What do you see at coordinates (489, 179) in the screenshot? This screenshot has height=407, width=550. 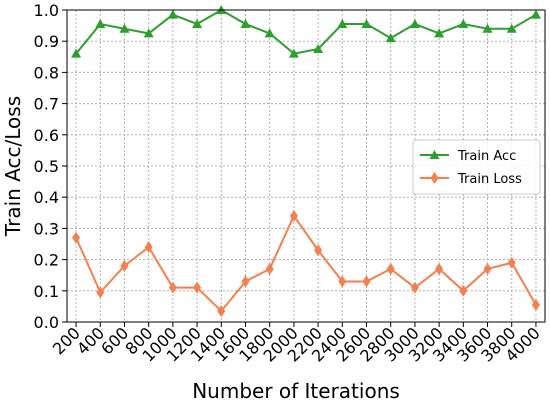 I see `legend-label: Train Loss` at bounding box center [489, 179].